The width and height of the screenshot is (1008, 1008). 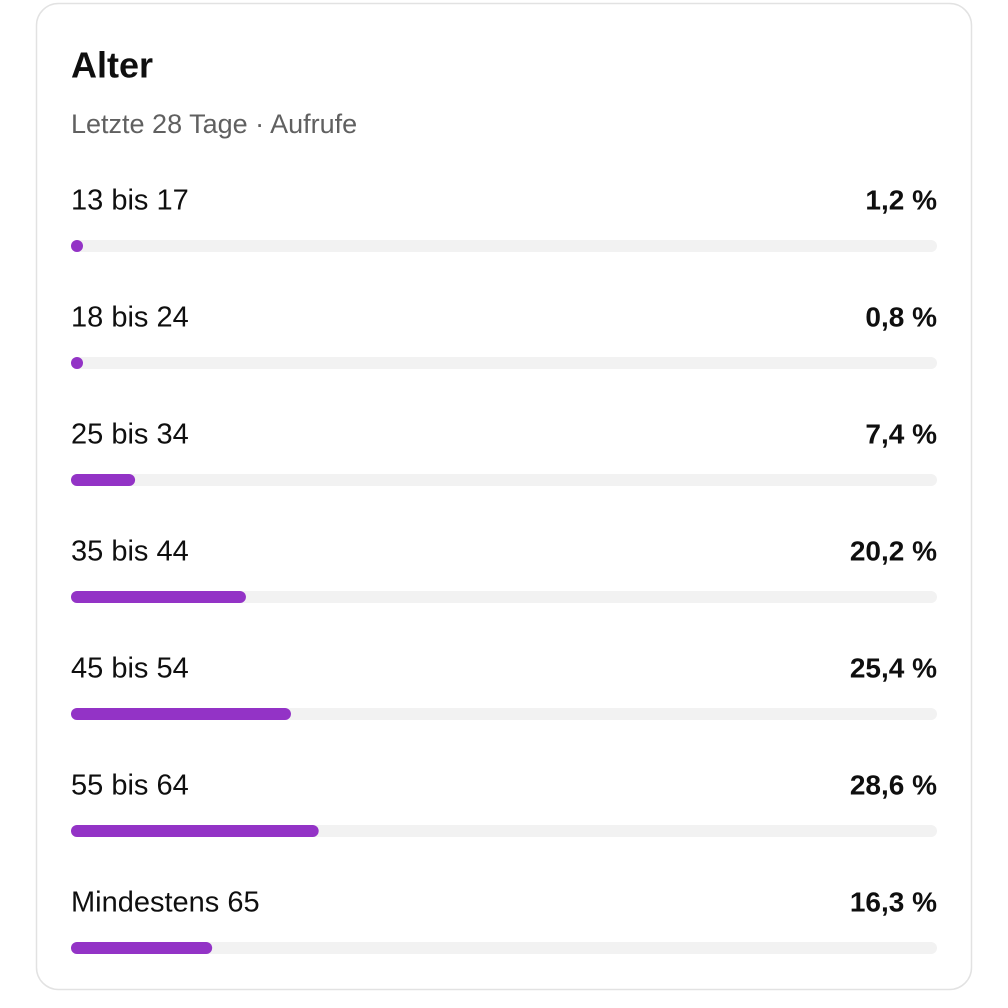 I want to click on category-label: 25 bis 34, so click(x=130, y=435).